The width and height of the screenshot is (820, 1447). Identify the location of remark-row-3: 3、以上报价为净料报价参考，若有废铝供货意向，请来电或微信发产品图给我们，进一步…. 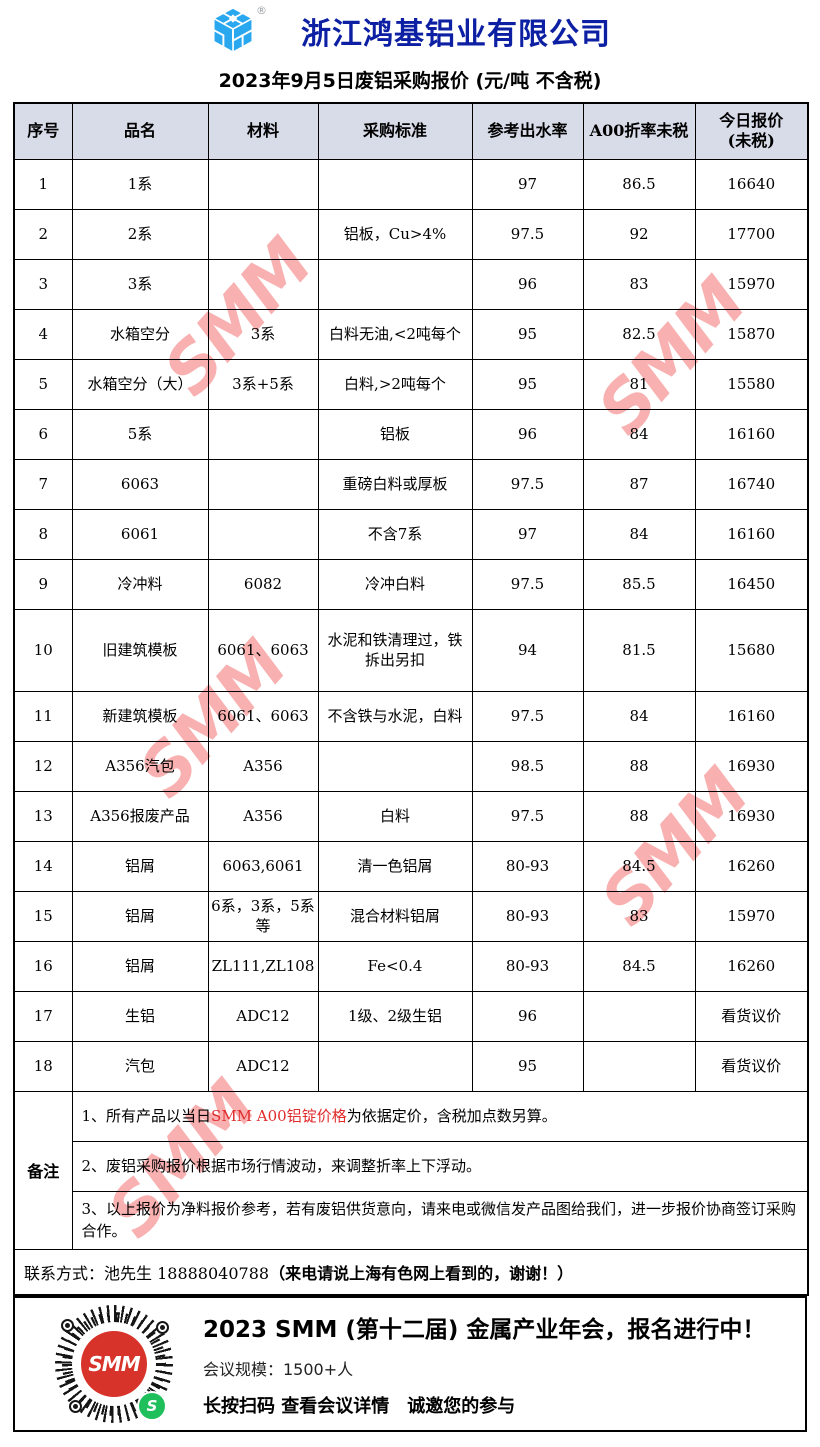
(411, 1220).